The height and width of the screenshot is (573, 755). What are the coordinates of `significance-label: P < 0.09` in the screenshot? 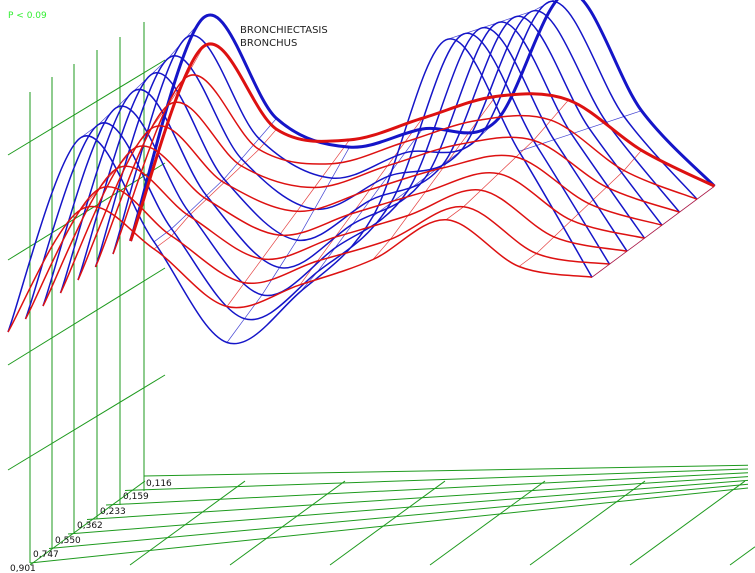 It's located at (27, 16).